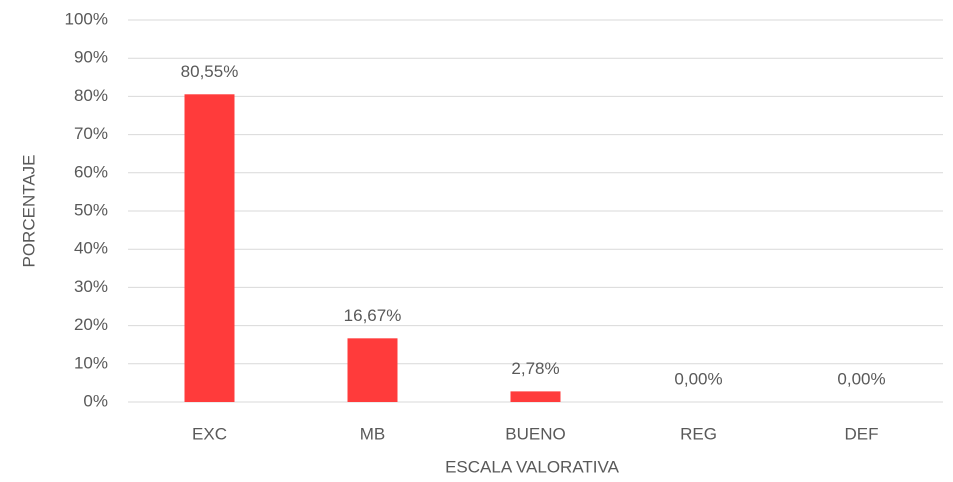 The width and height of the screenshot is (953, 482). Describe the element at coordinates (91, 57) in the screenshot. I see `y-tick-label: 90%` at that location.